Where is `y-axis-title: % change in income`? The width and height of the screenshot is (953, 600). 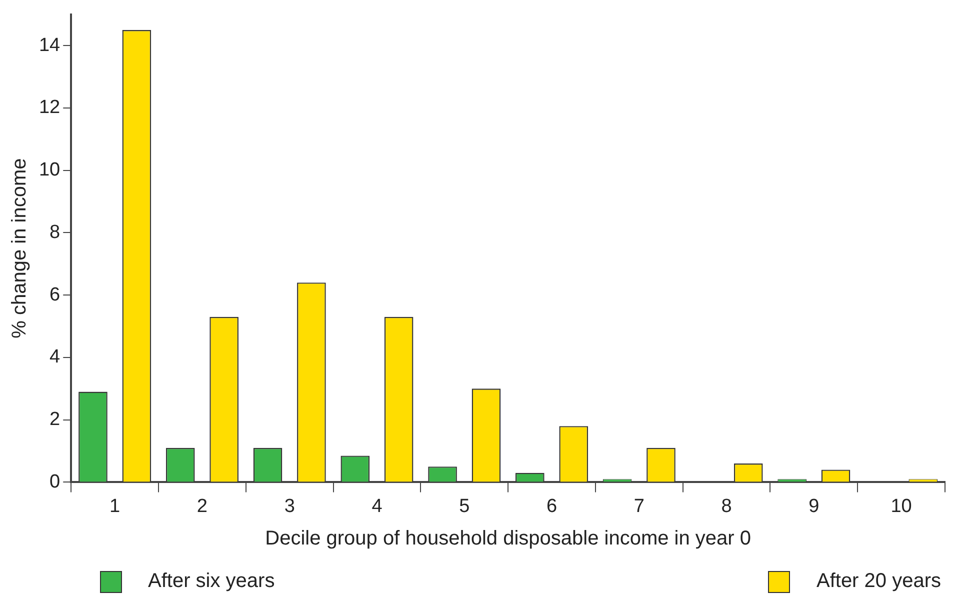
y-axis-title: % change in income is located at coordinates (19, 248).